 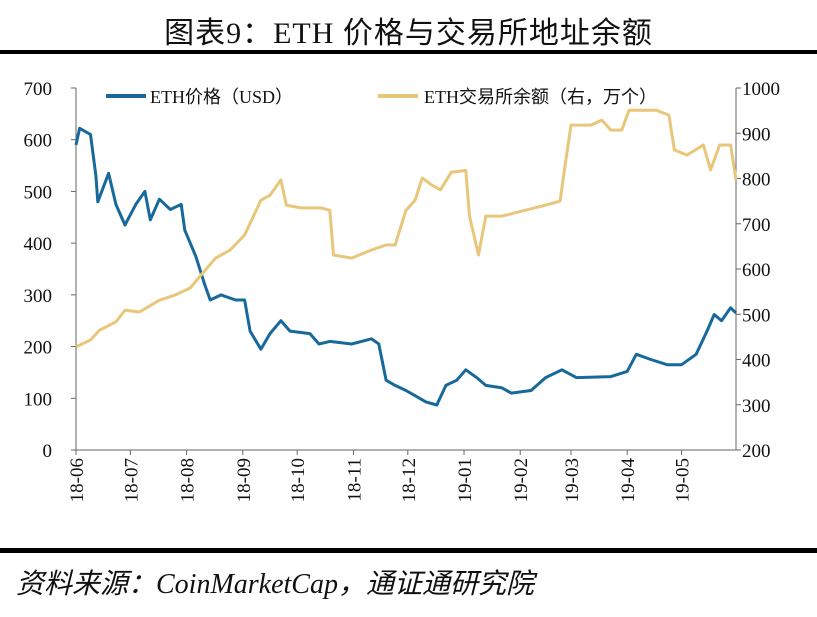 What do you see at coordinates (408, 52) in the screenshot?
I see `title-divider` at bounding box center [408, 52].